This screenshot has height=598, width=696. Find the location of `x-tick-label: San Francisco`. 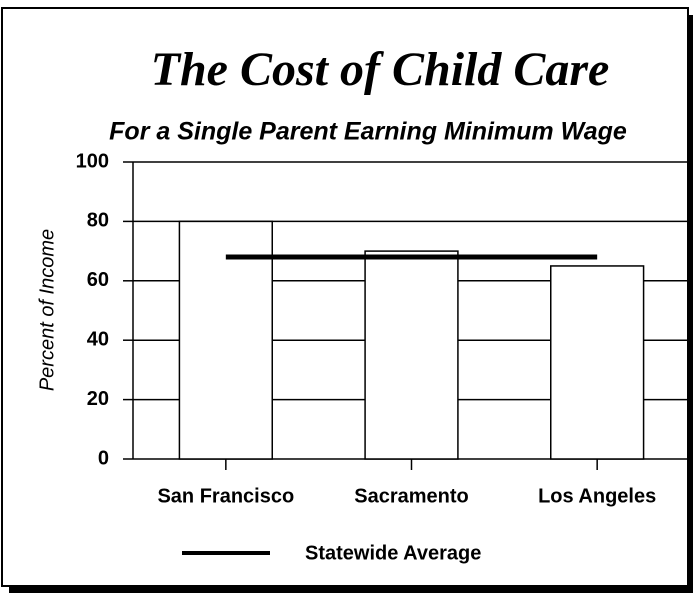

x-tick-label: San Francisco is located at coordinates (225, 496).